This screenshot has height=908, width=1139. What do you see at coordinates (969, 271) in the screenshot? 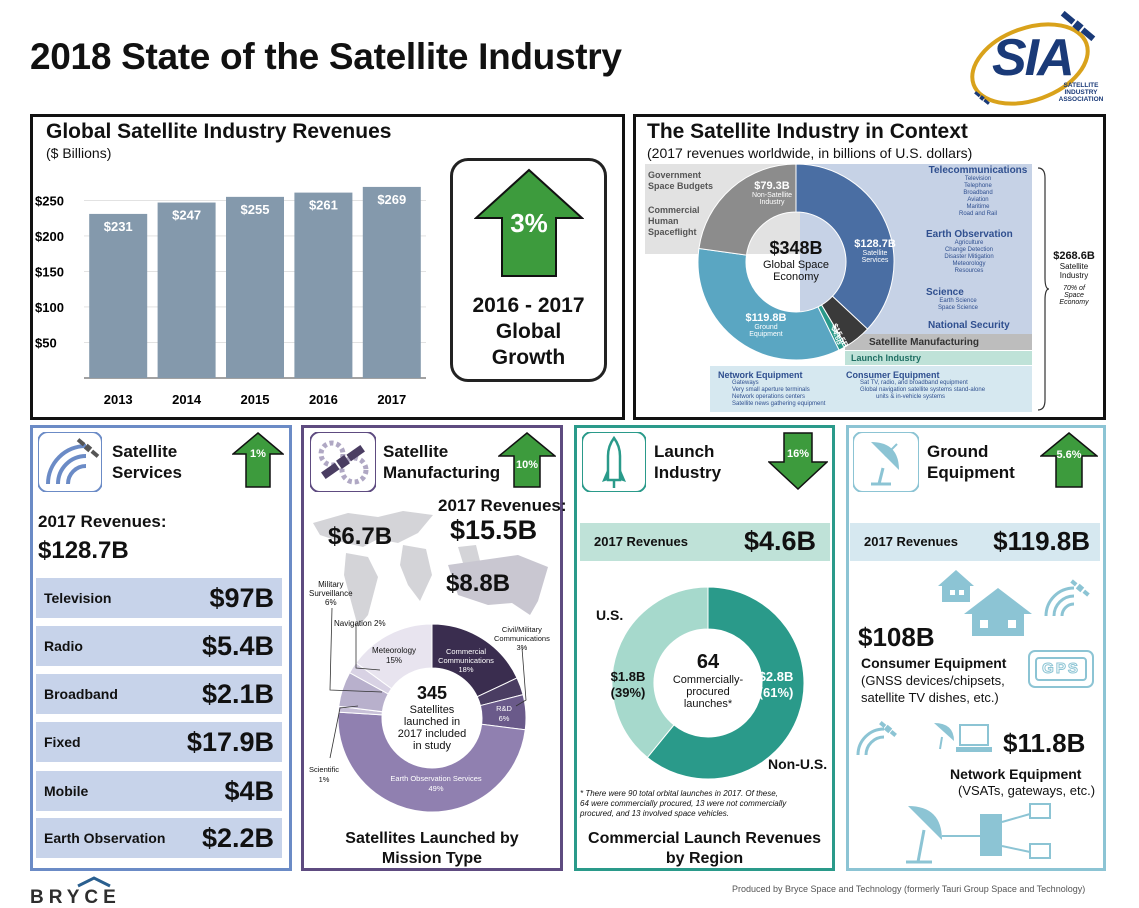
I see `ctx-earth-obs-item: Resources` at bounding box center [969, 271].